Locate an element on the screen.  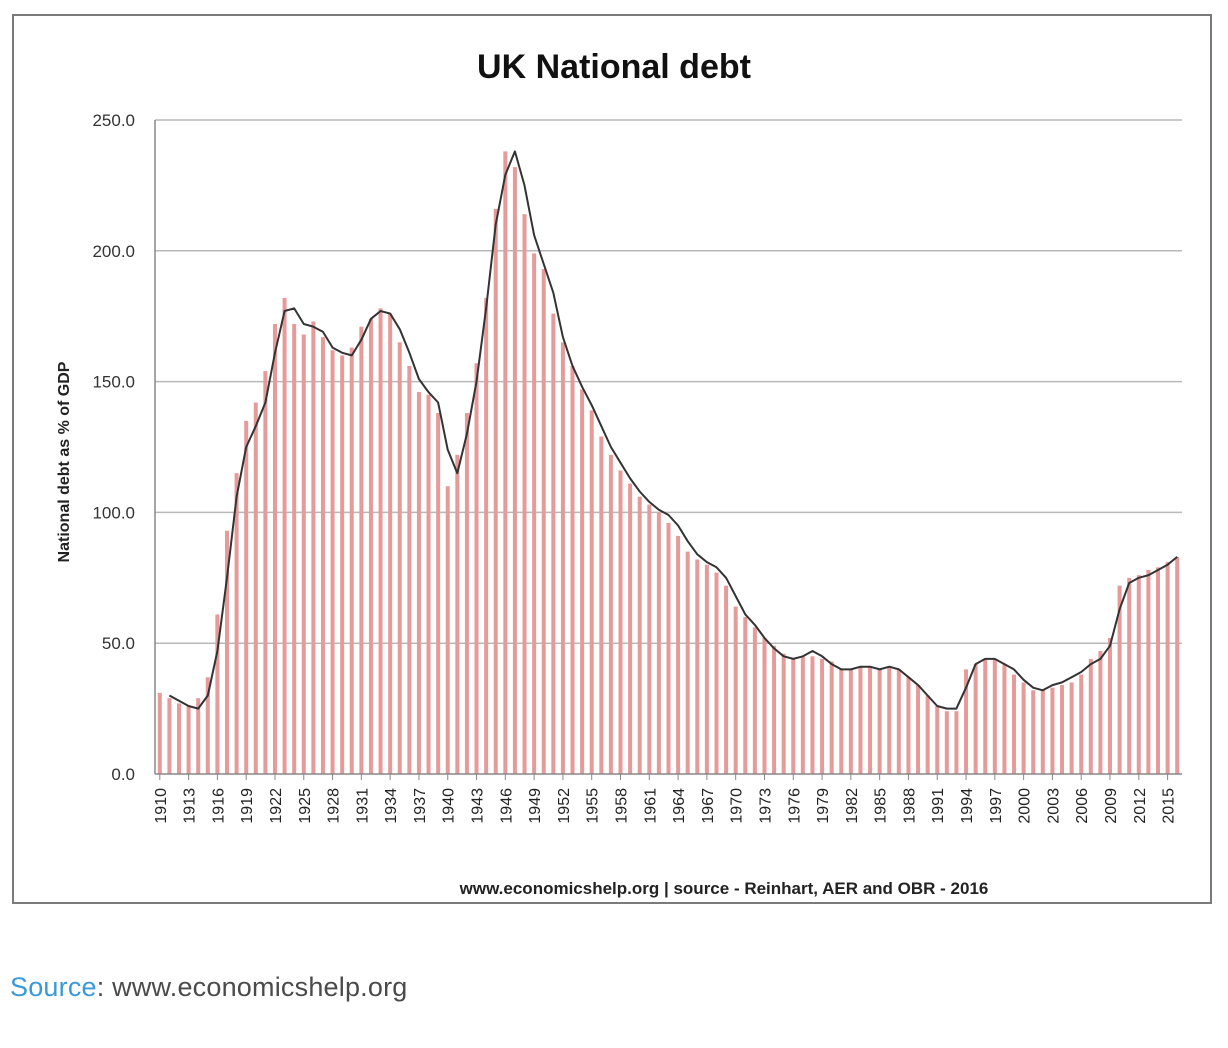
bar-1911 is located at coordinates (169, 736).